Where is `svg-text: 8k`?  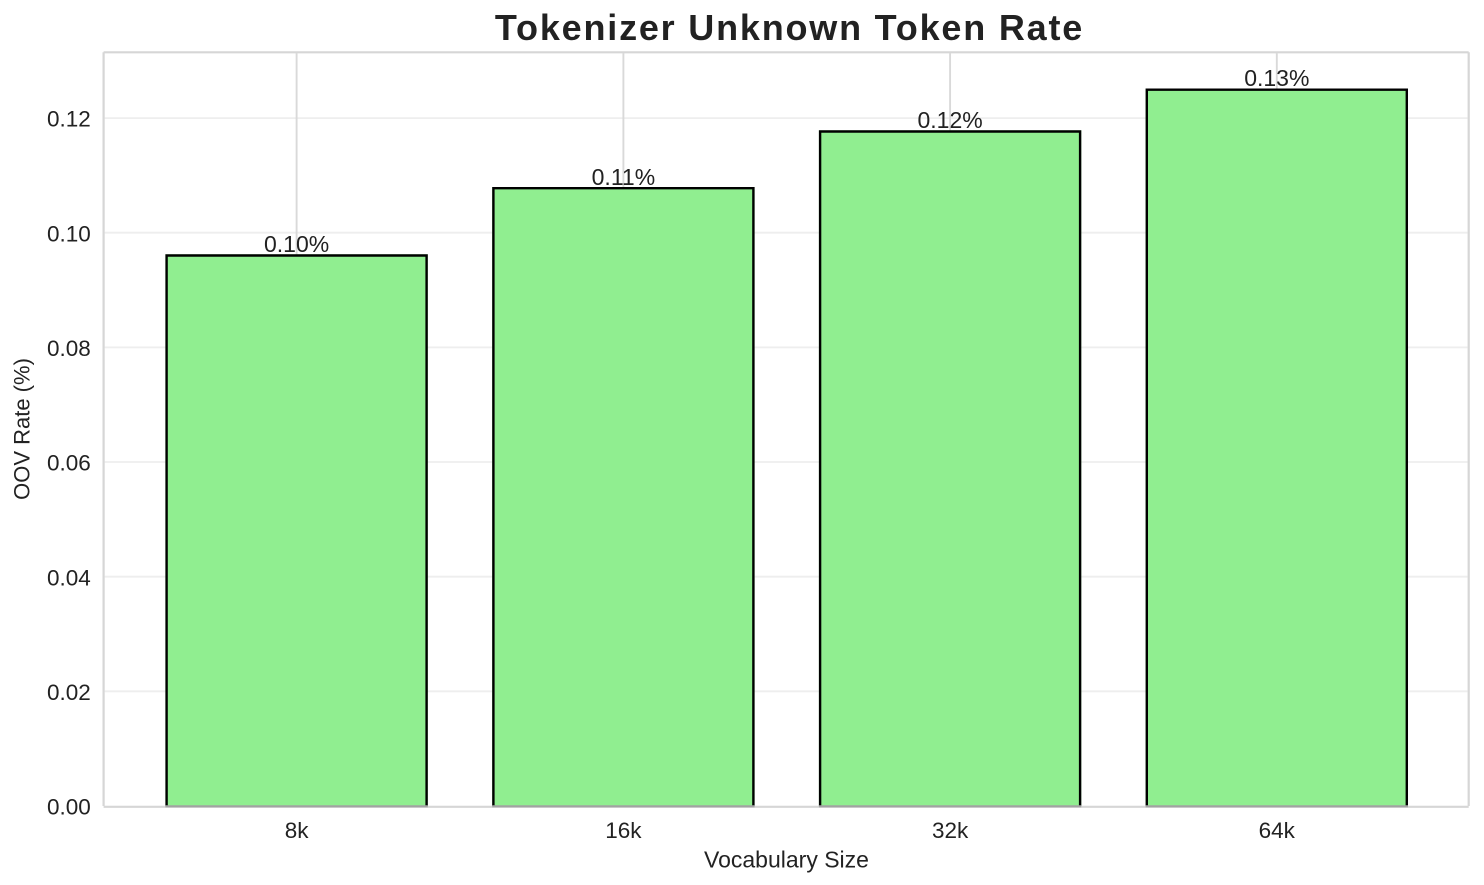 svg-text: 8k is located at coordinates (297, 830).